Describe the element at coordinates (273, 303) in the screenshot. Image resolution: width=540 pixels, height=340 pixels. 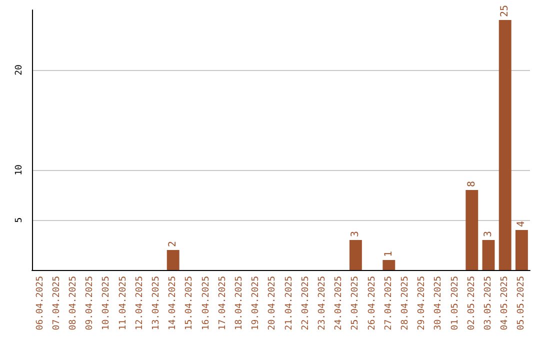
I see `x-tick-label: 20.04.2025` at that location.